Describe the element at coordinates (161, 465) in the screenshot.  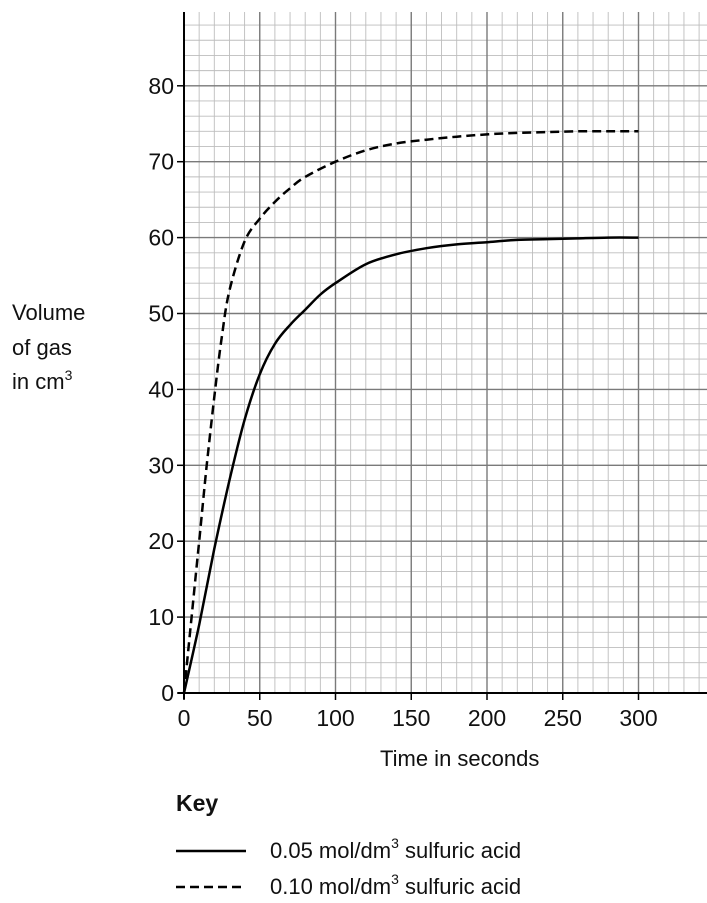
I see `y-tick-label: 30` at that location.